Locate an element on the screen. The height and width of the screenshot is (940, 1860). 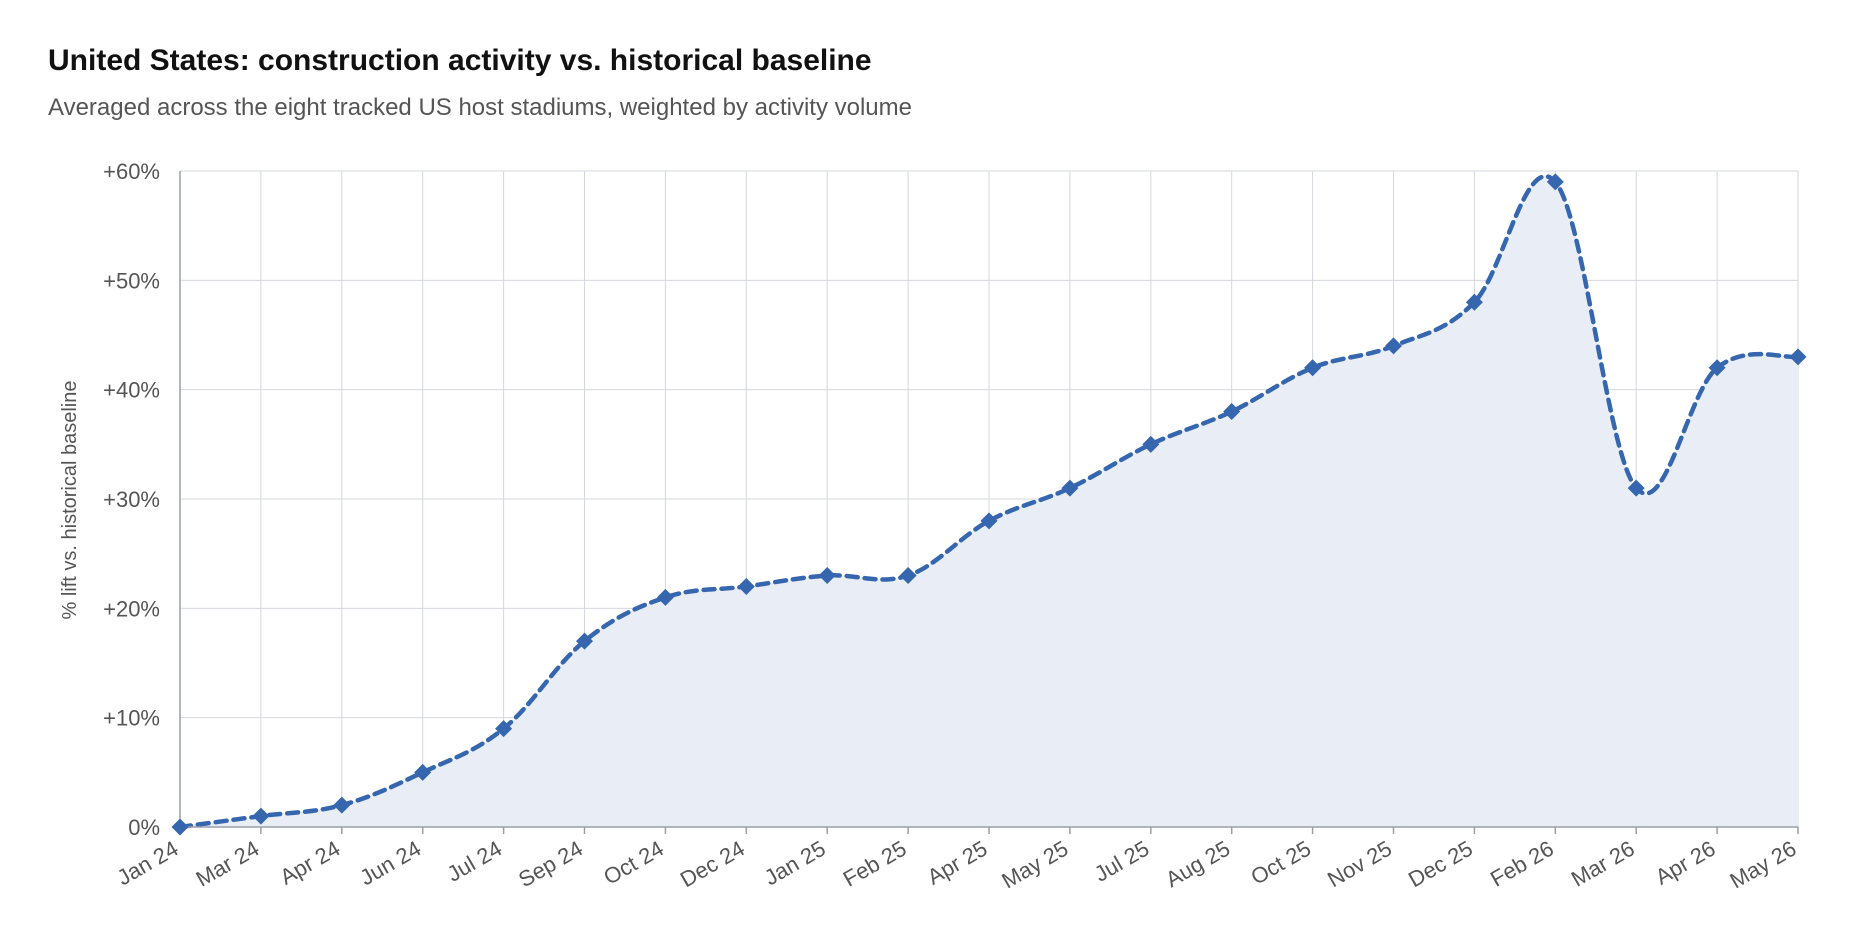
x-tick-label-9: Feb 25 is located at coordinates (875, 864).